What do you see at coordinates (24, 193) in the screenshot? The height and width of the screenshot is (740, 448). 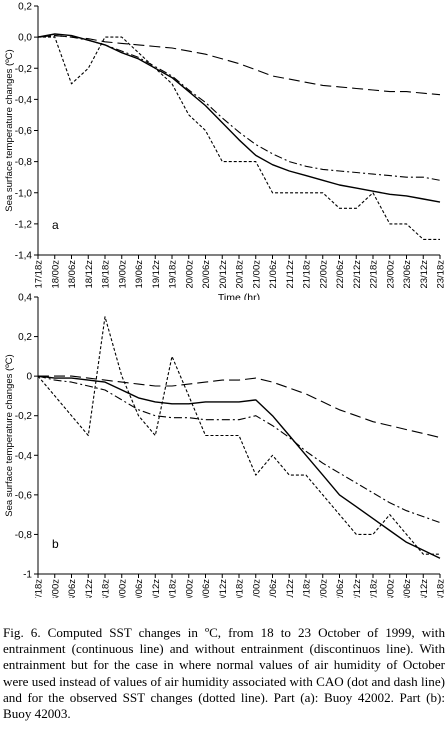 I see `y-tick-label: -1,0` at bounding box center [24, 193].